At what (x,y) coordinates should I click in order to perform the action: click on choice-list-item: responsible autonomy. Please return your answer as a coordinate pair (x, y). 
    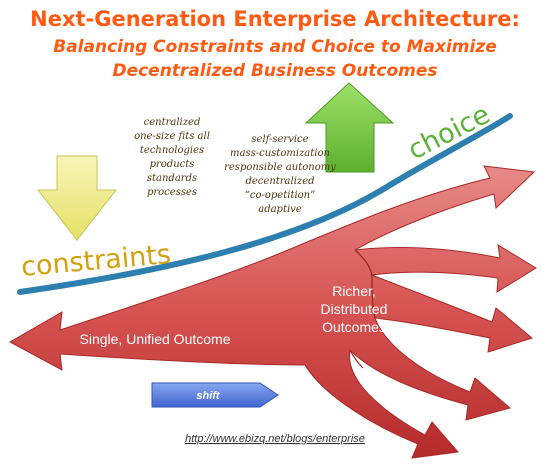
    Looking at the image, I should click on (280, 167).